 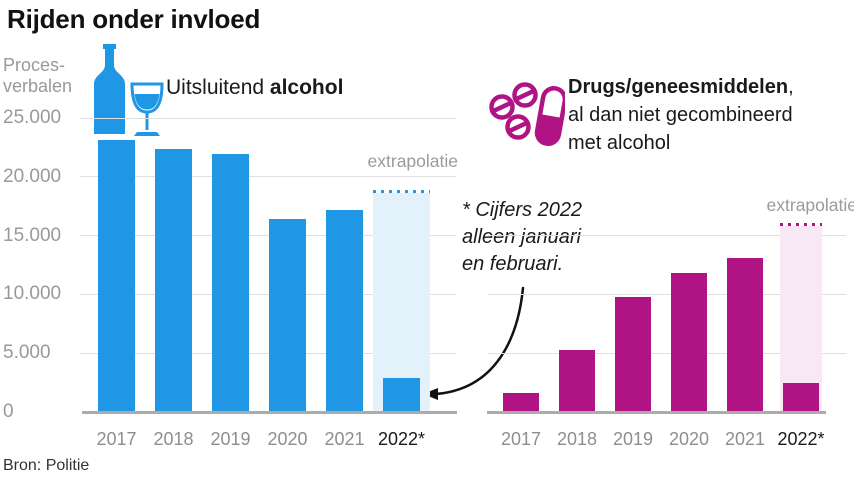 What do you see at coordinates (810, 205) in the screenshot?
I see `extrapolation-label-drugs: extrapolatie` at bounding box center [810, 205].